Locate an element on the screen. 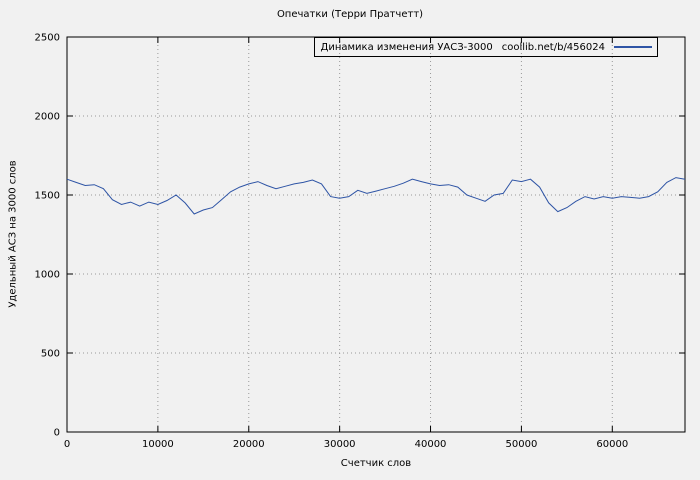 The height and width of the screenshot is (480, 700). x-tick-label: 50000 is located at coordinates (522, 444).